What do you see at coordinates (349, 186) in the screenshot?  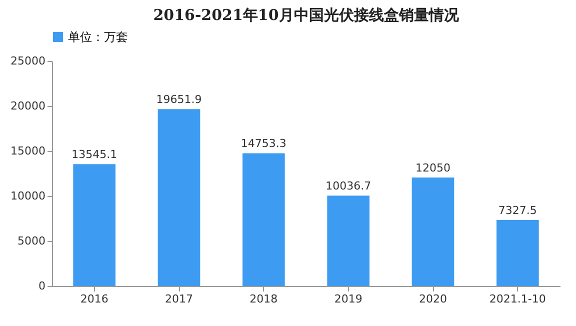 I see `data-label: 10036.7` at bounding box center [349, 186].